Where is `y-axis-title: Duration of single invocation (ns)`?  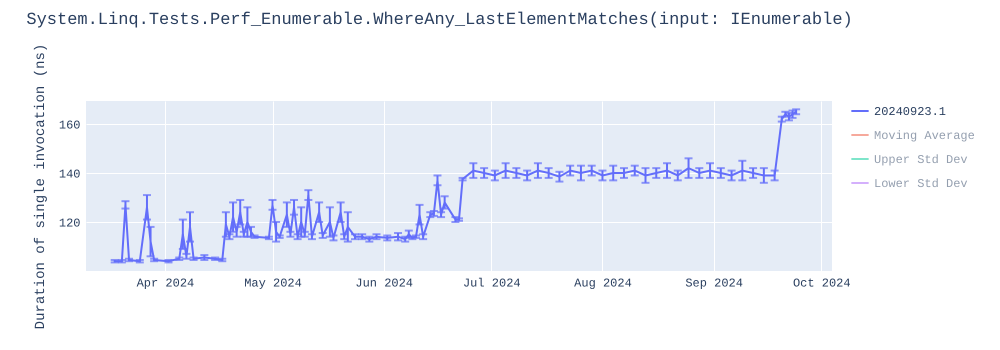 y-axis-title: Duration of single invocation (ns) is located at coordinates (40, 187).